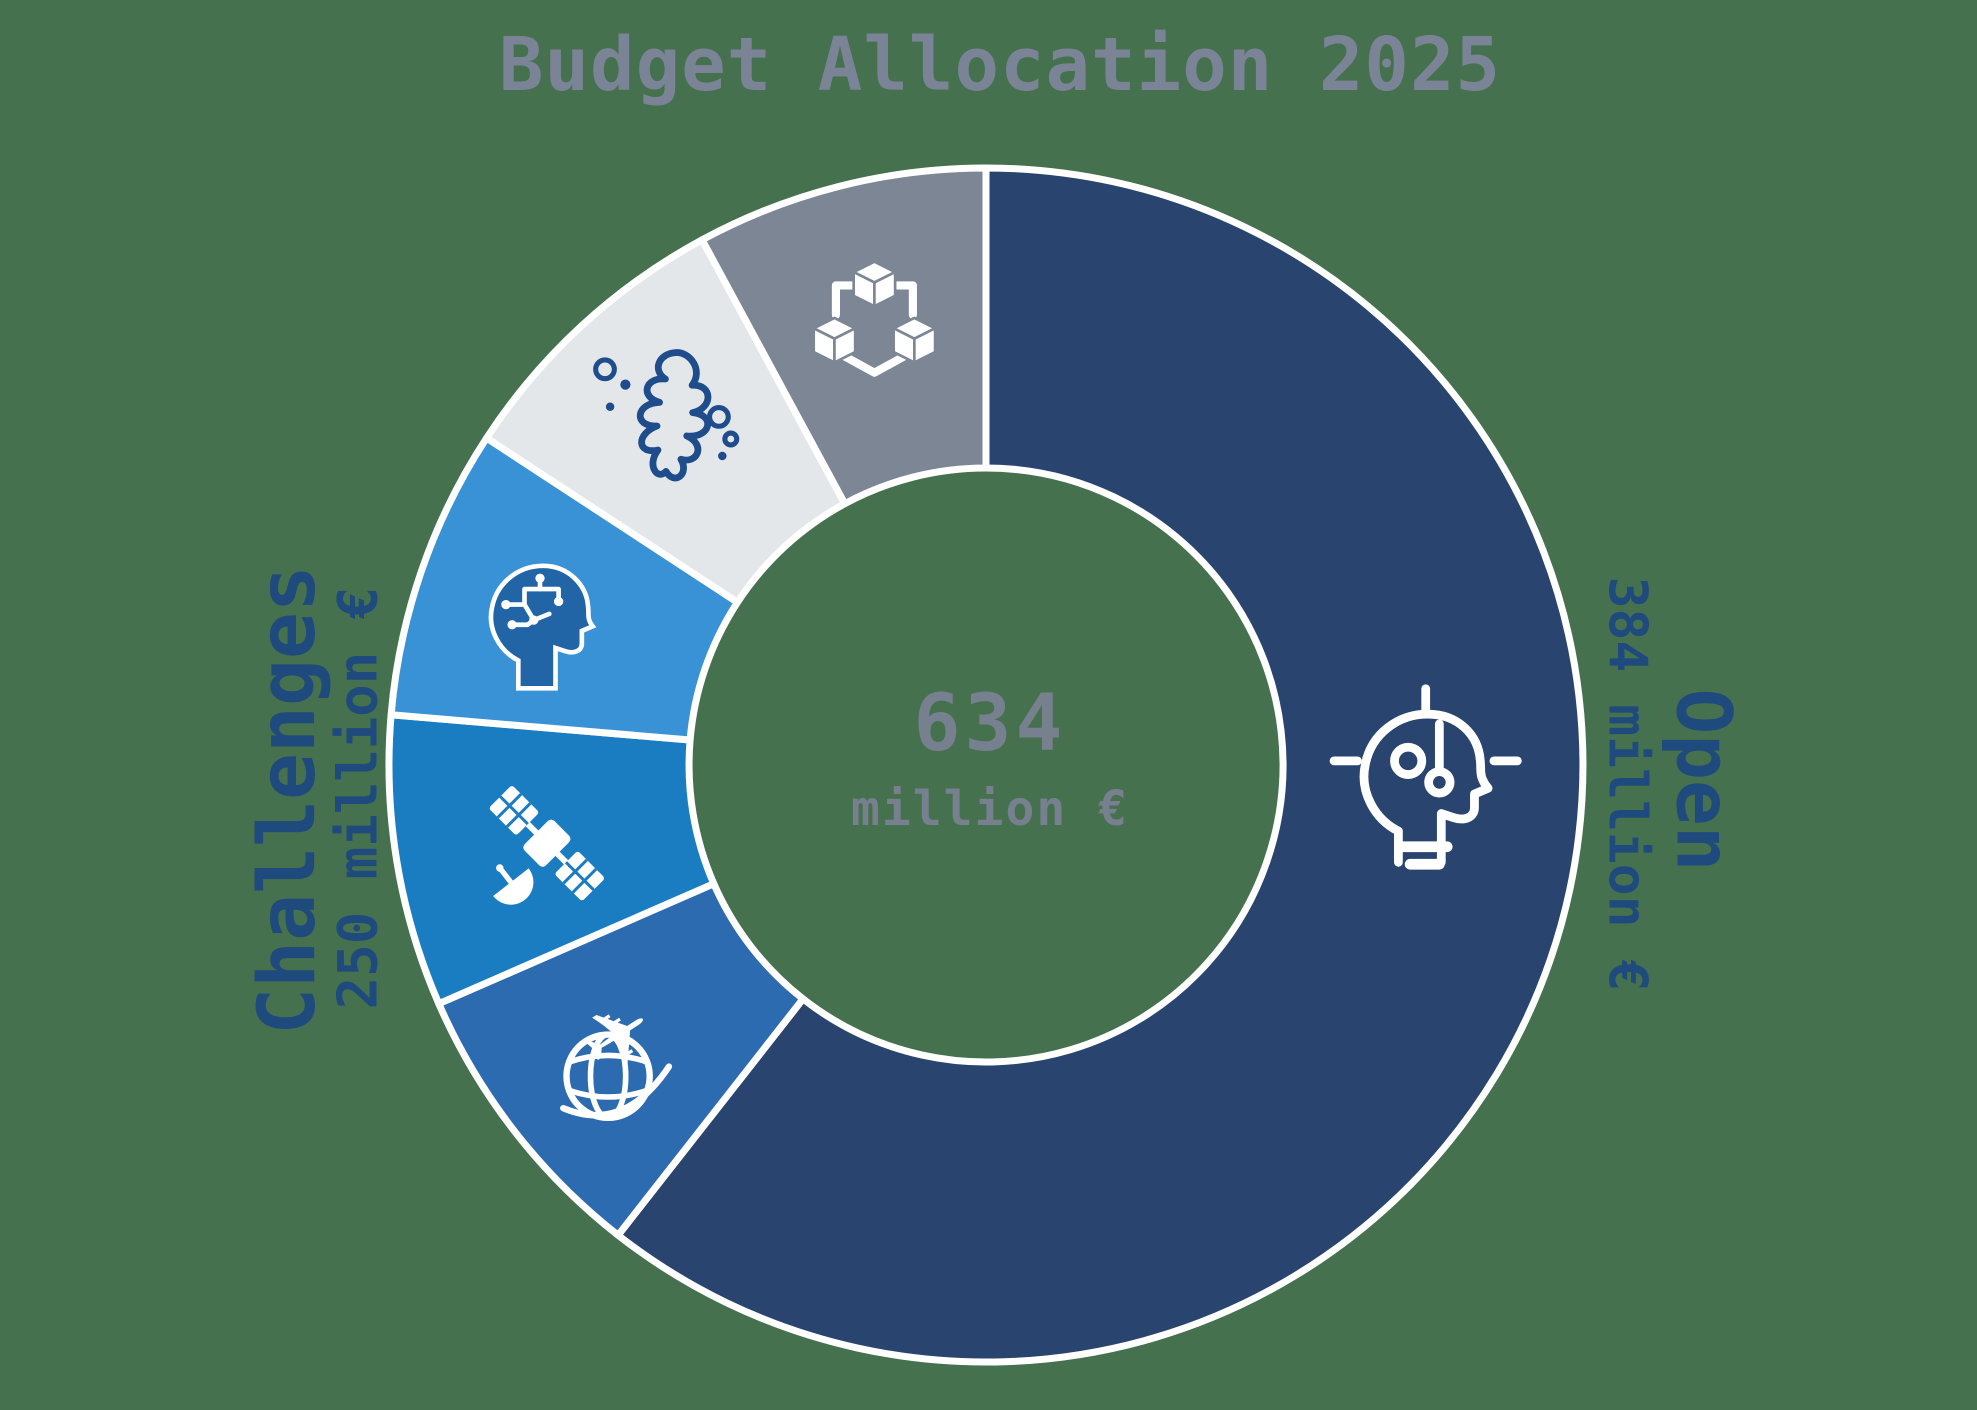 The image size is (1977, 1410). Describe the element at coordinates (990, 809) in the screenshot. I see `total-unit: million €` at that location.